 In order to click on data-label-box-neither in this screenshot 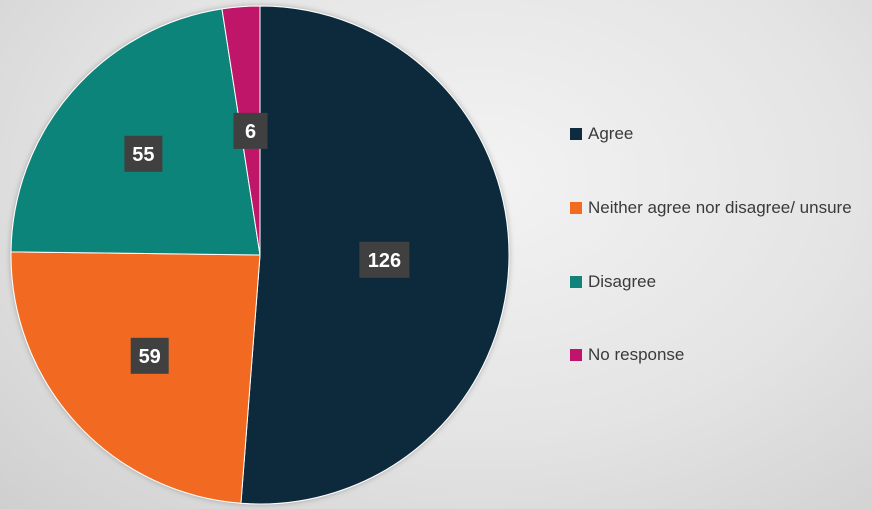, I will do `click(149, 355)`.